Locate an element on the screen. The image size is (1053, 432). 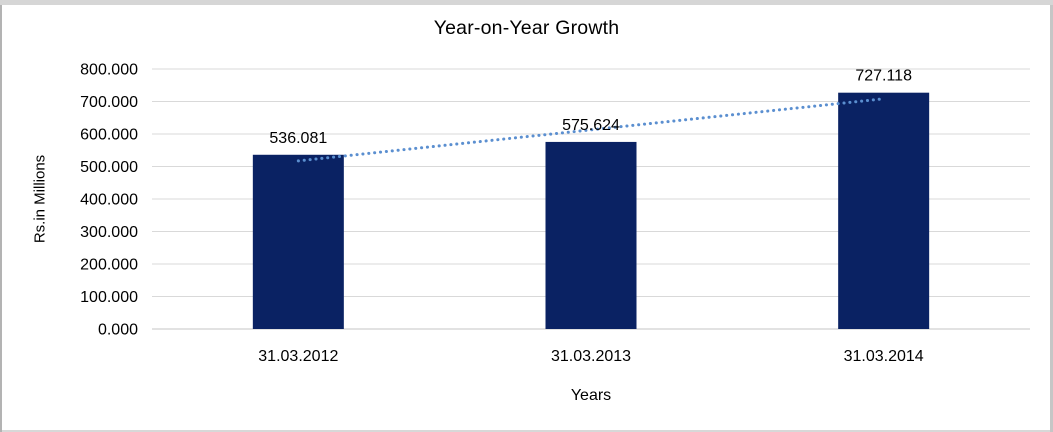
bar-data-label: 536.081 is located at coordinates (298, 138).